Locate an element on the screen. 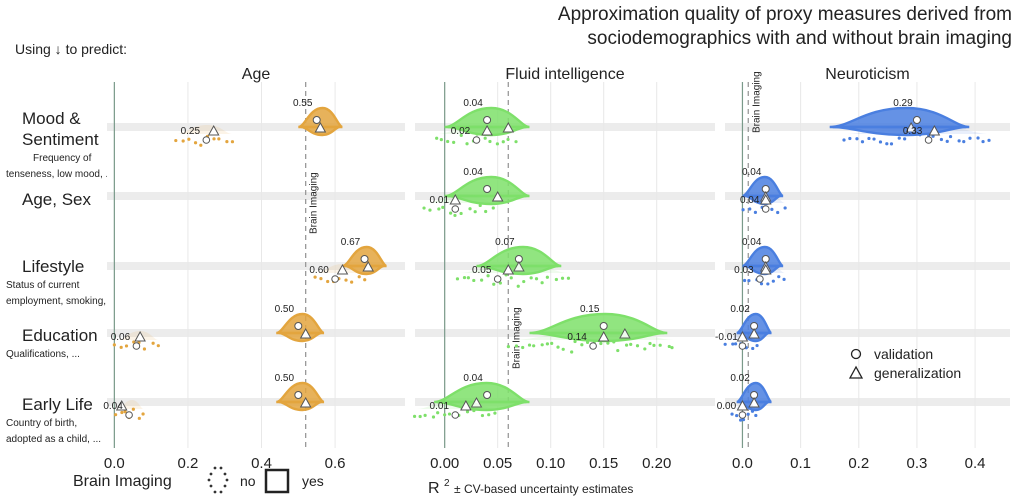  value-label: 0.03 is located at coordinates (744, 270).